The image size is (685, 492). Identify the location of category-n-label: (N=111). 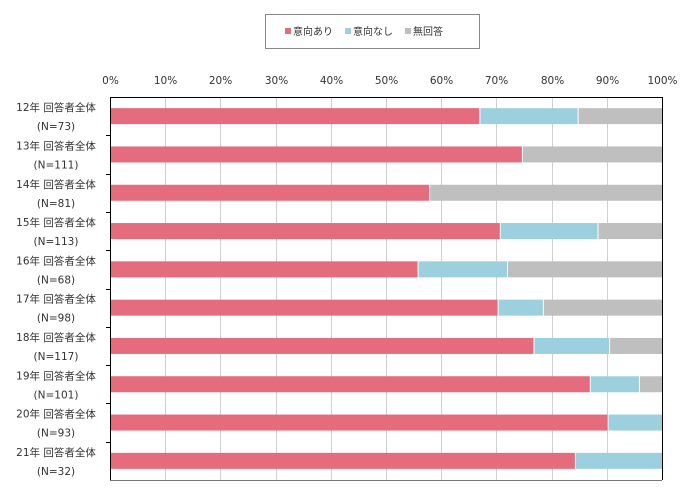
(56, 165).